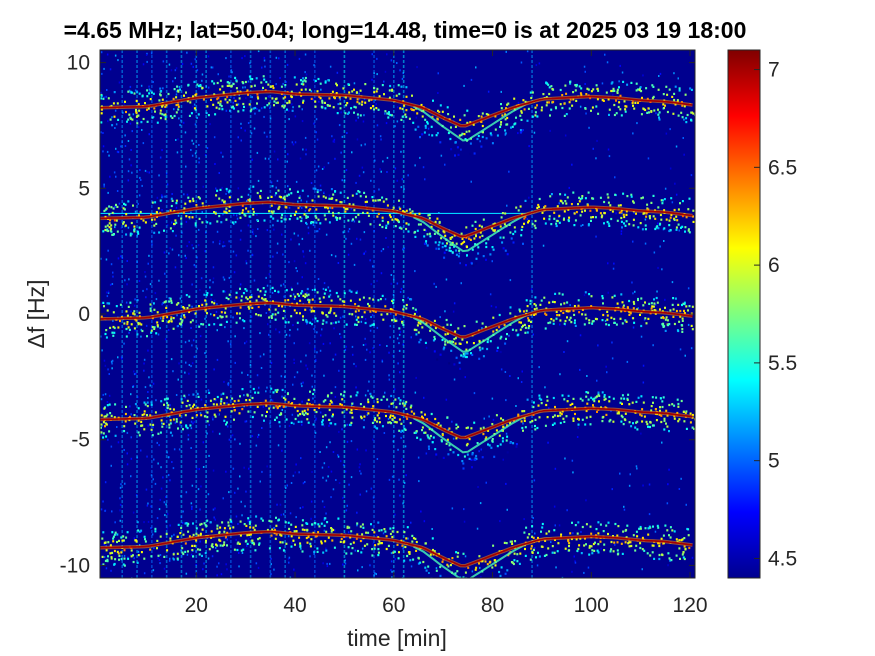 The height and width of the screenshot is (656, 875). What do you see at coordinates (397, 328) in the screenshot?
I see `trace-band` at bounding box center [397, 328].